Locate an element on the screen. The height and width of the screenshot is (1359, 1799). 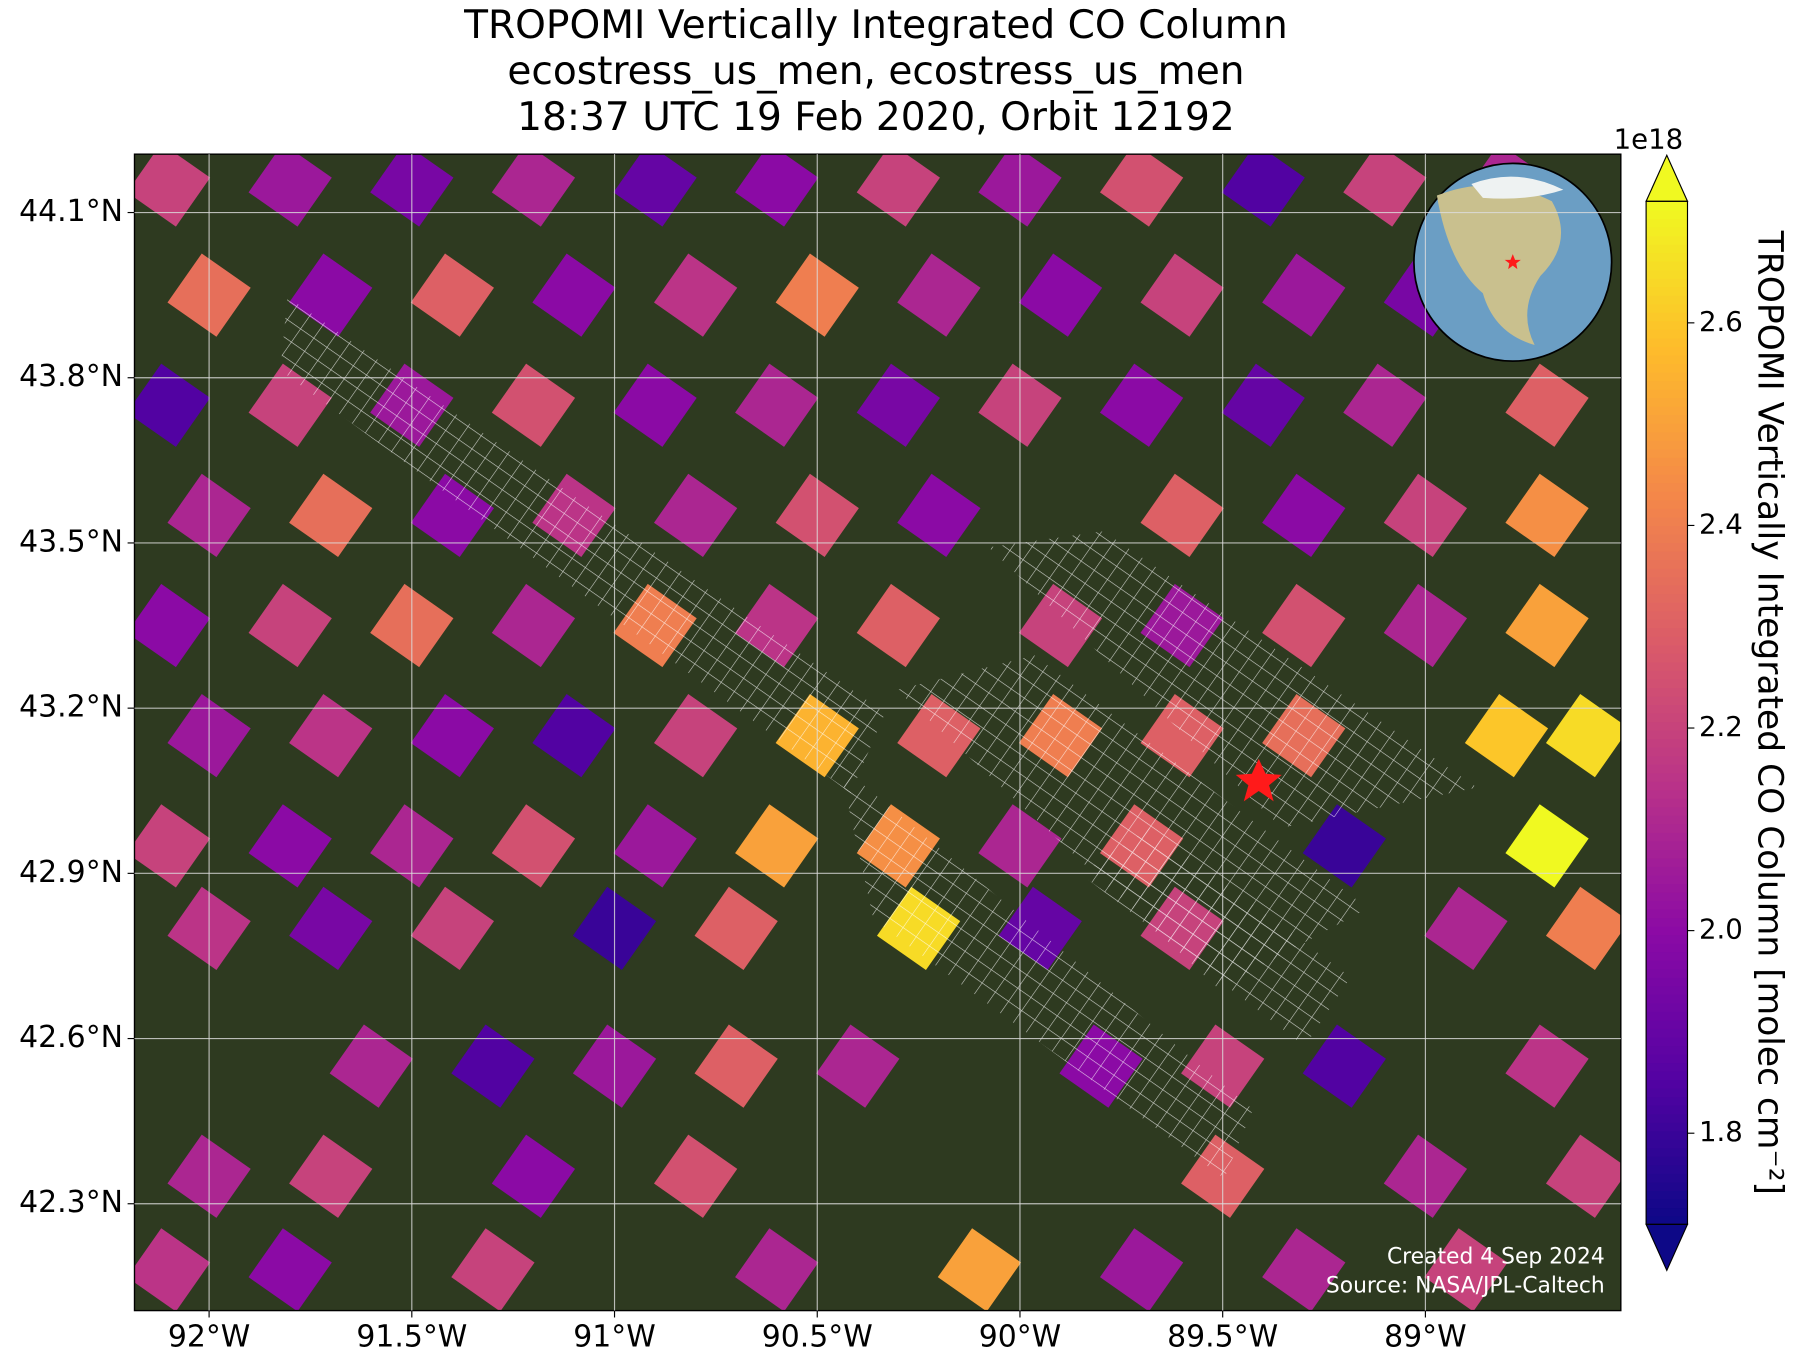
colorbar-extend is located at coordinates (1667, 1247).